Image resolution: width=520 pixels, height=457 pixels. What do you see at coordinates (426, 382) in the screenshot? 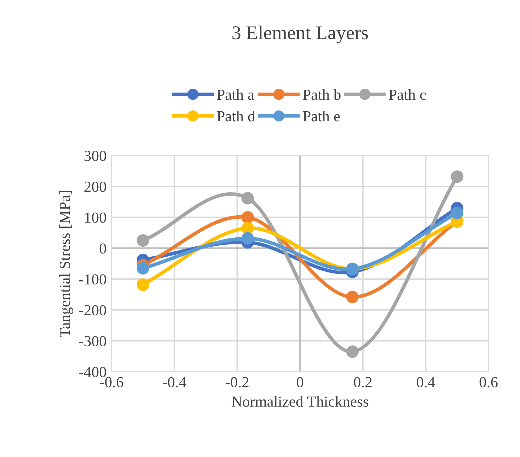
I see `x-tick-label: 0.4` at bounding box center [426, 382].